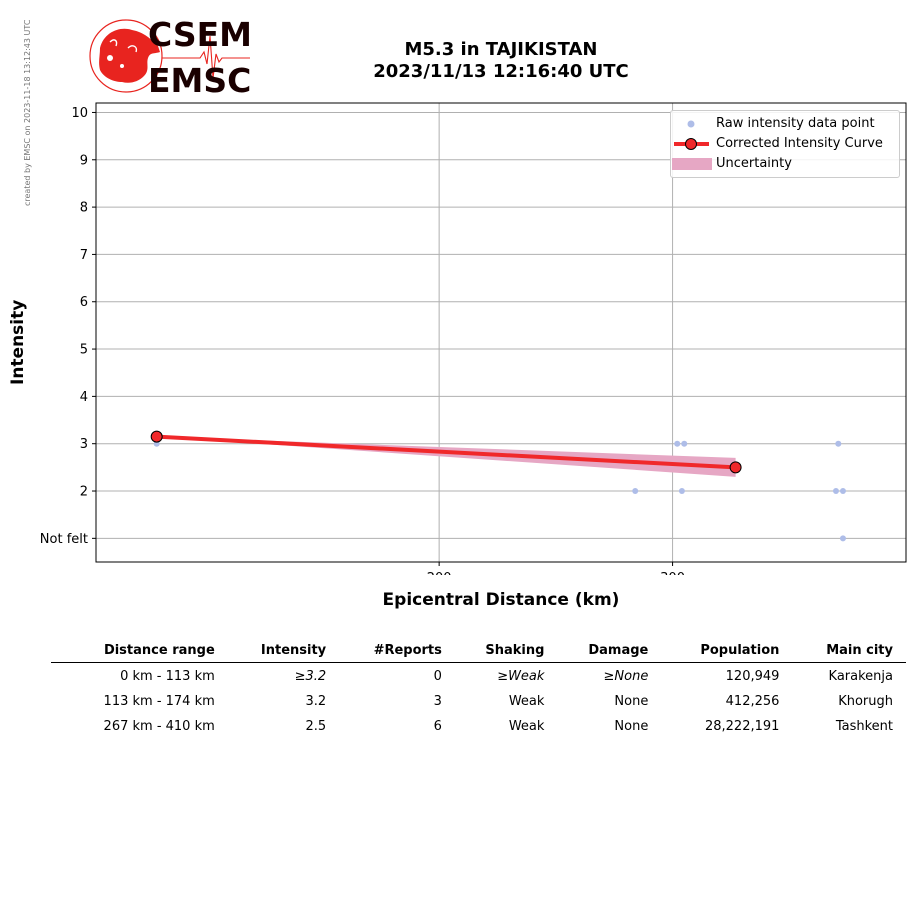  I want to click on corrected-intensity-line, so click(446, 452).